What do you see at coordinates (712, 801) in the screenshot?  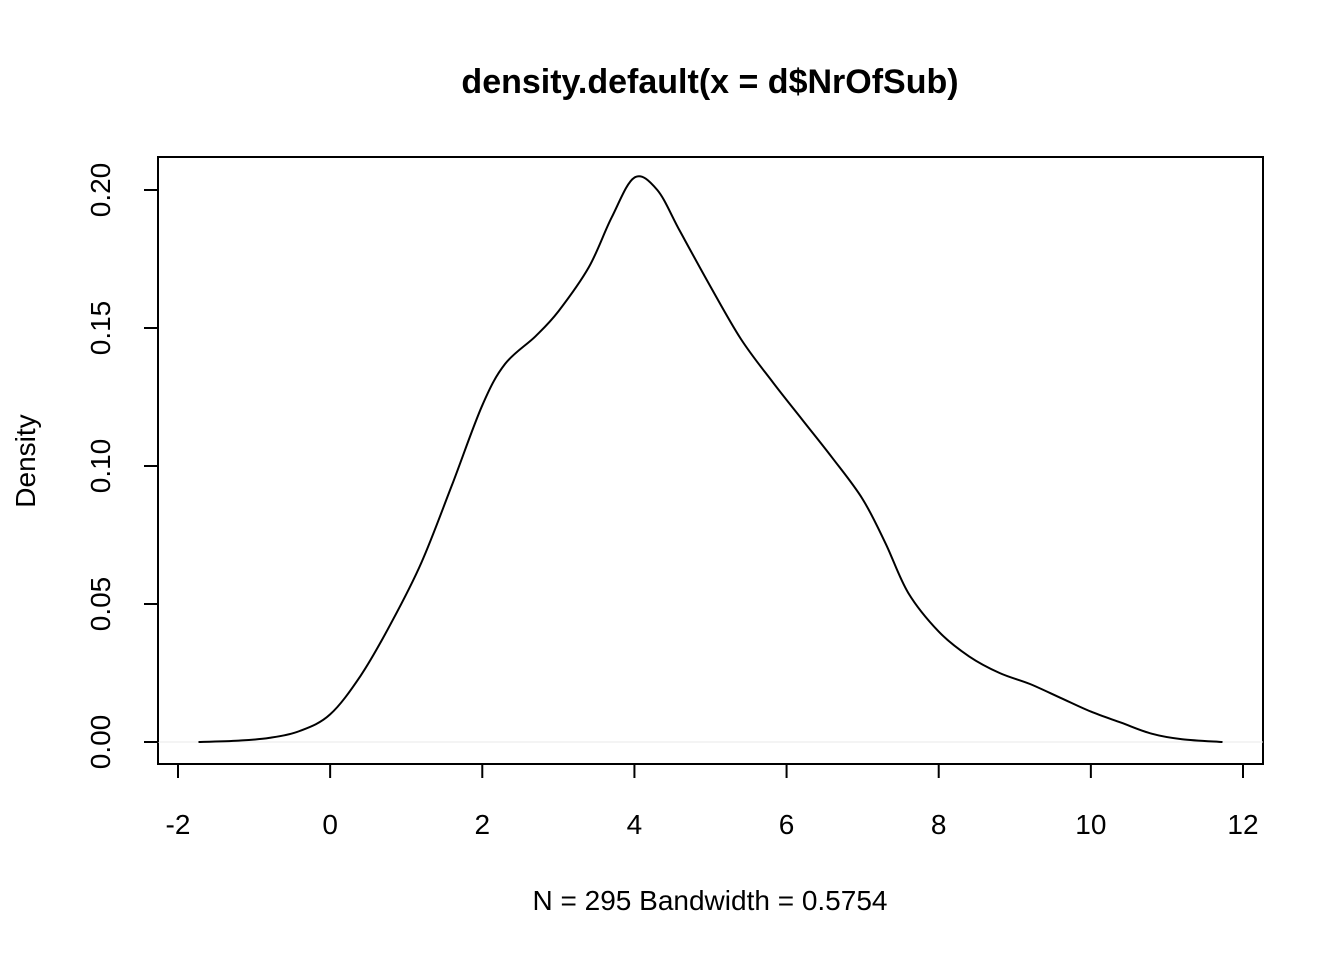 I see `x-axis: -2 0 2 4 6 8 10 12` at bounding box center [712, 801].